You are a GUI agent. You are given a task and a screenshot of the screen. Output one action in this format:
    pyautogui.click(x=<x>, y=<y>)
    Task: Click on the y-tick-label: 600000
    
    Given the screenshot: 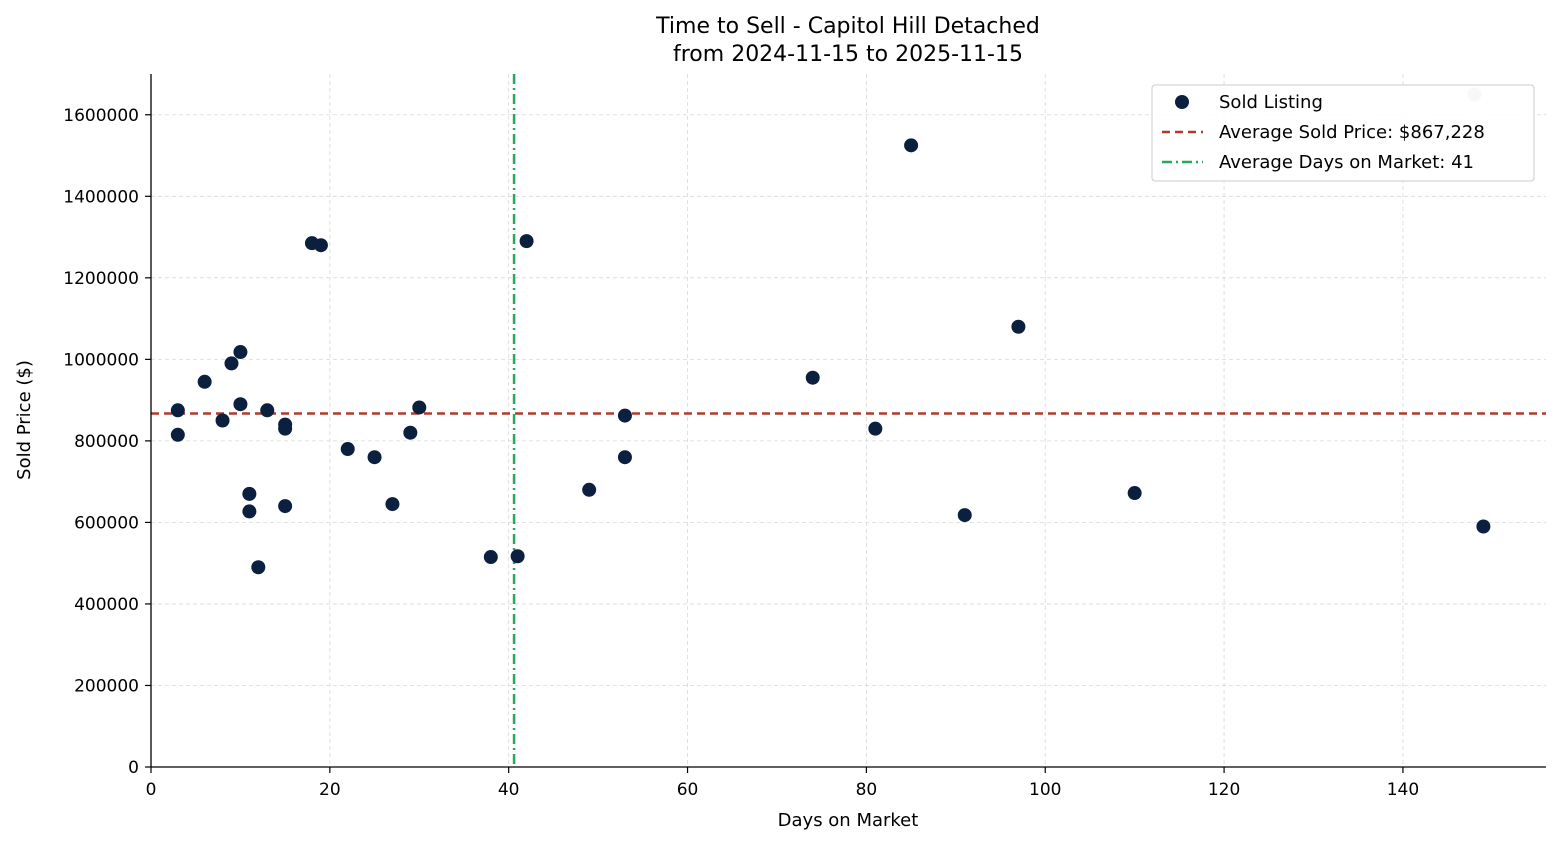 What is the action you would take?
    pyautogui.click(x=106, y=523)
    